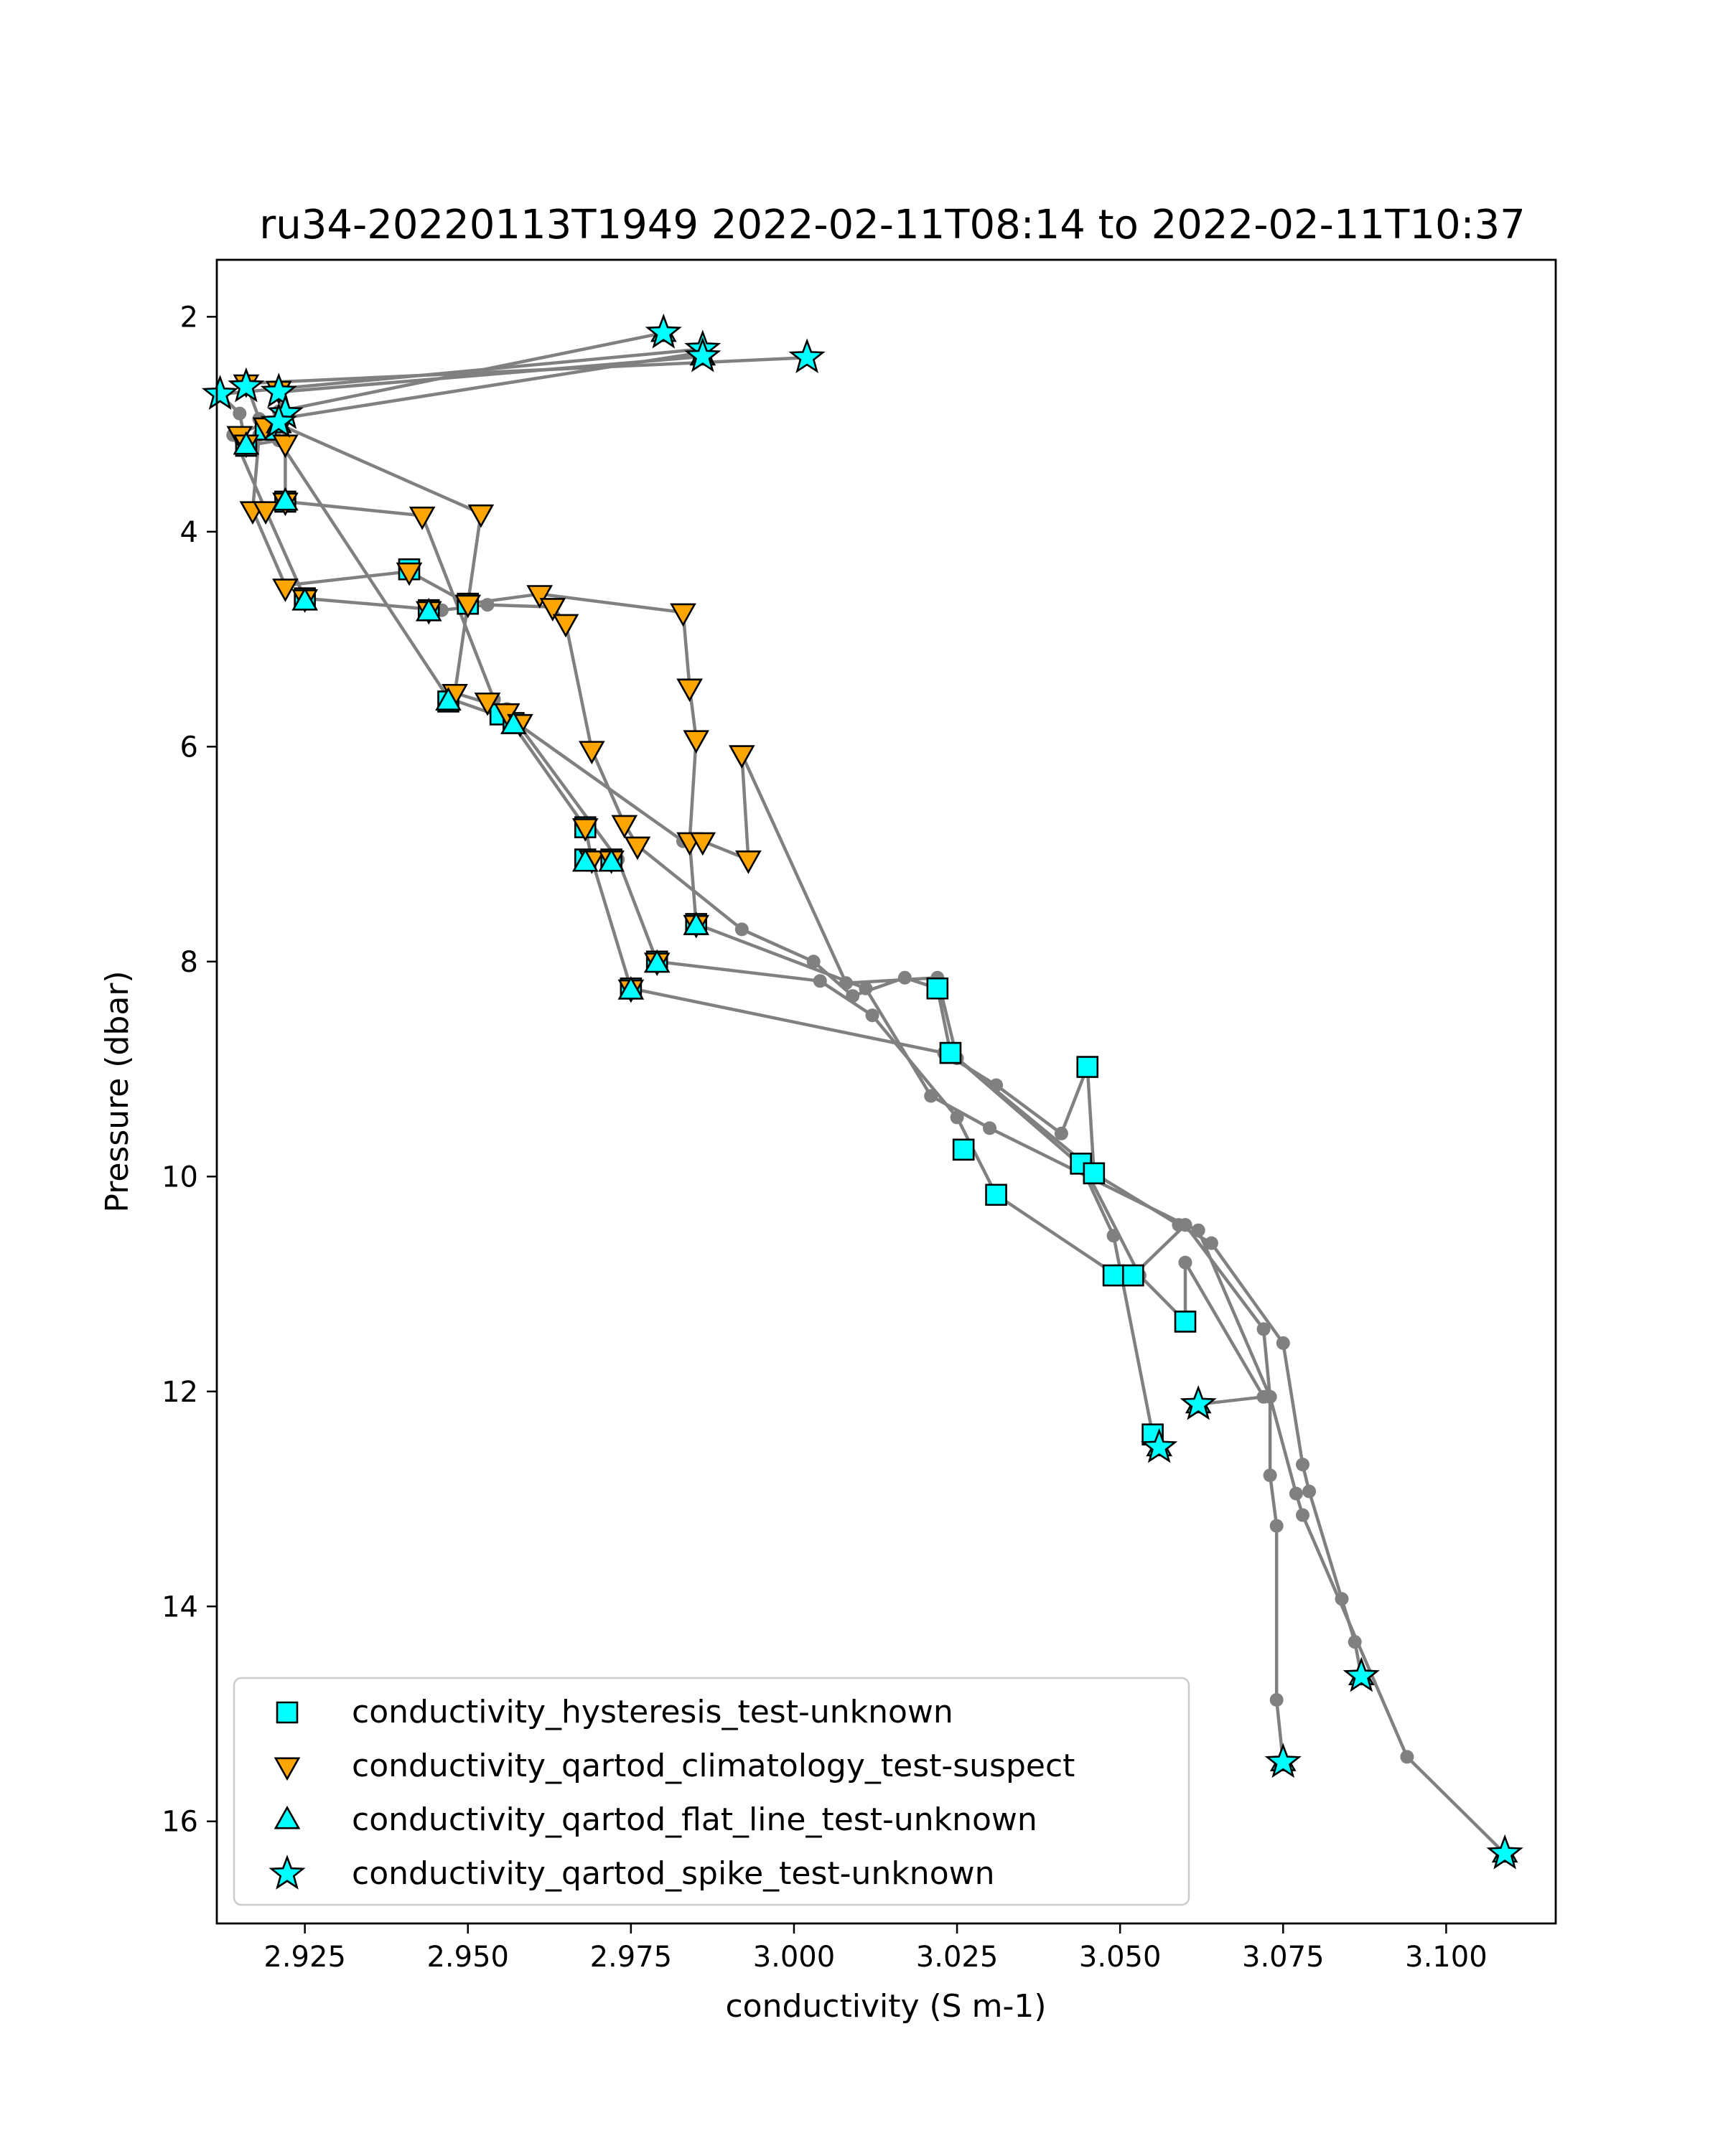  What do you see at coordinates (794, 1957) in the screenshot?
I see `x-tick-label: 3.000` at bounding box center [794, 1957].